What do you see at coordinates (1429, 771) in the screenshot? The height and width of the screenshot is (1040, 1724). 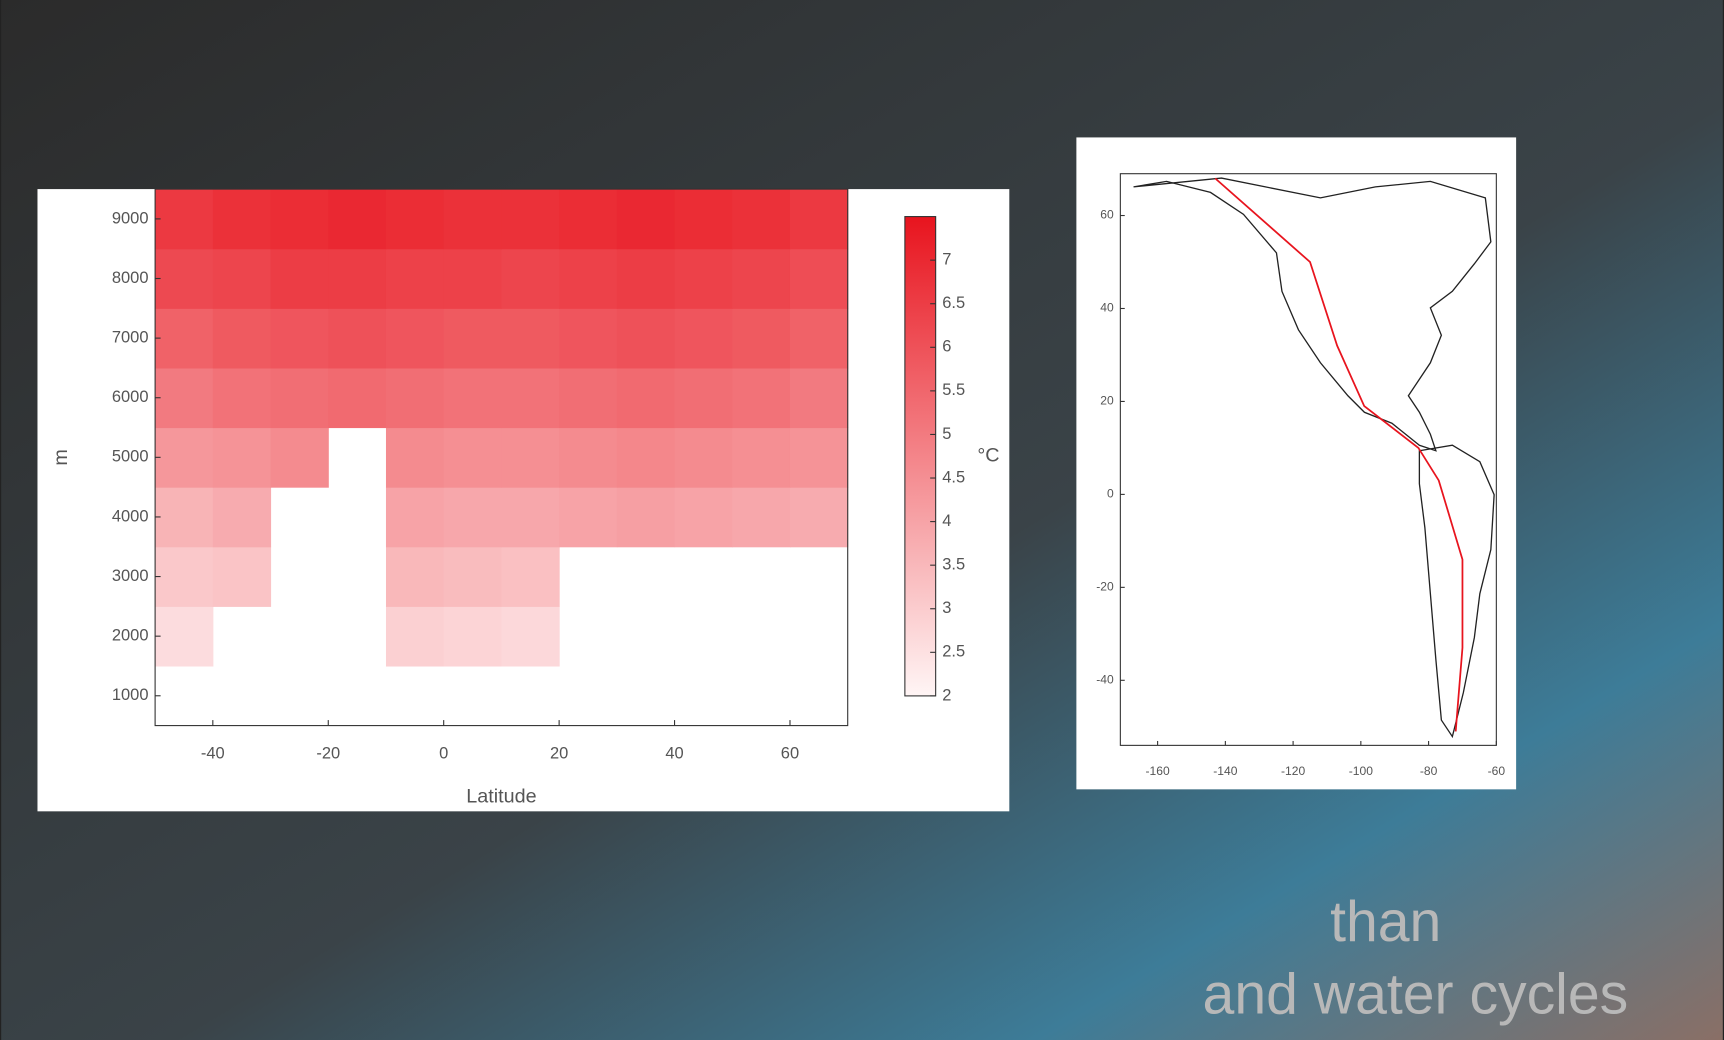 I see `x-tick-label: -80` at bounding box center [1429, 771].